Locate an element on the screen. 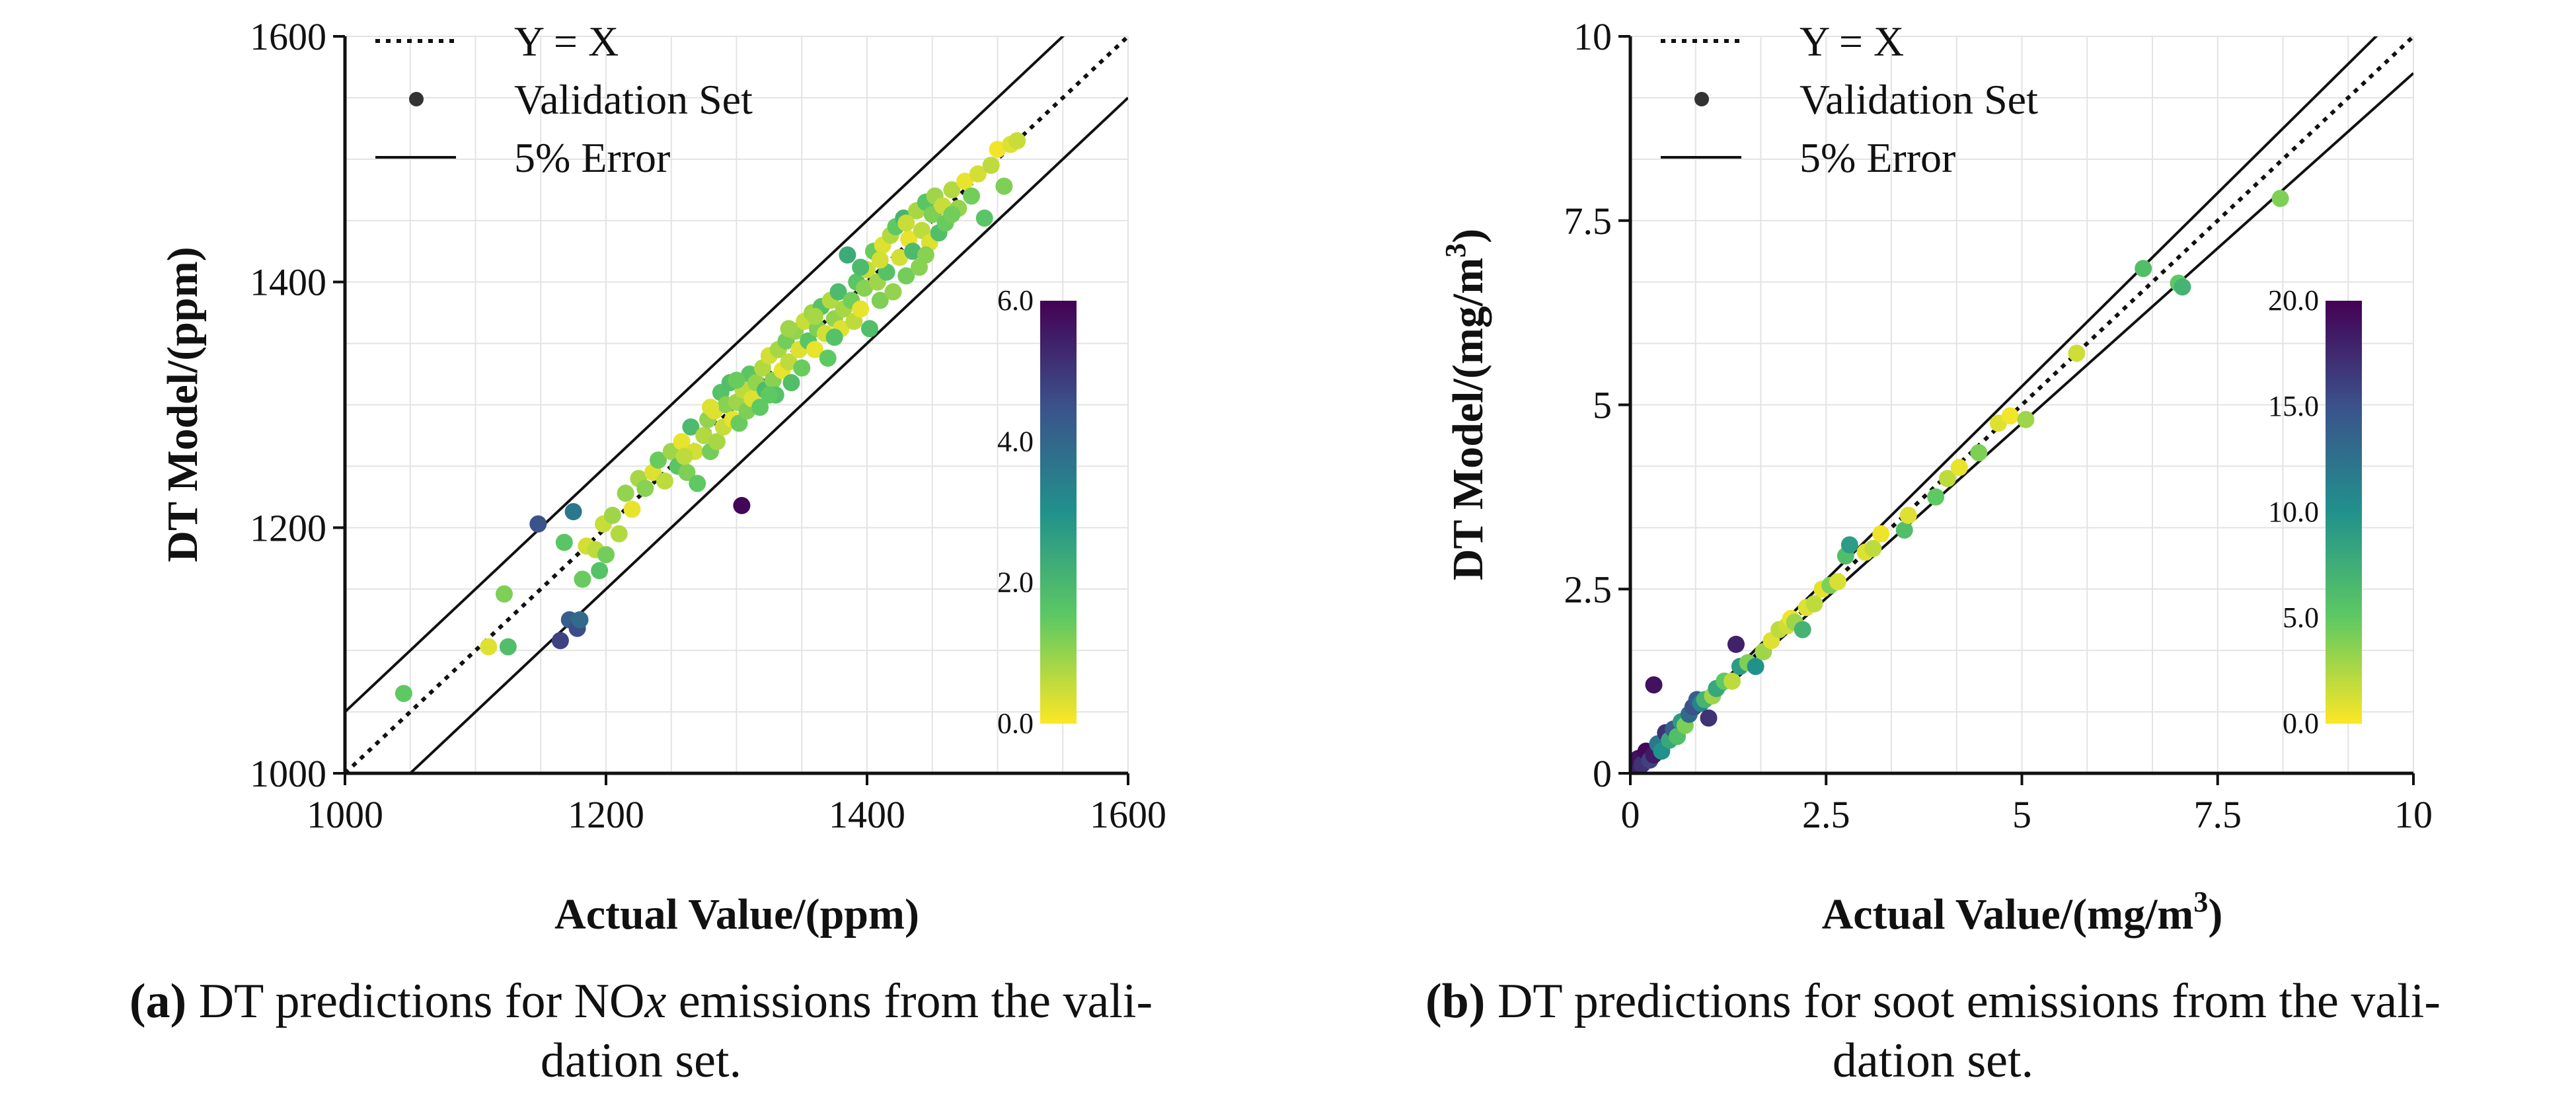 This screenshot has width=2576, height=1115. y-tick-label: 1400 is located at coordinates (288, 282).